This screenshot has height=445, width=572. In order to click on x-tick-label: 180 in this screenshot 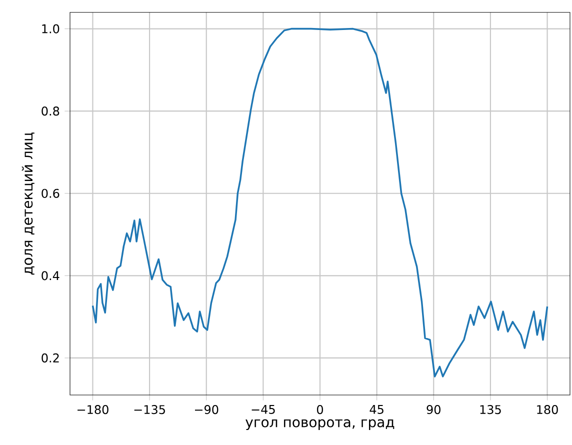, I will do `click(547, 409)`.